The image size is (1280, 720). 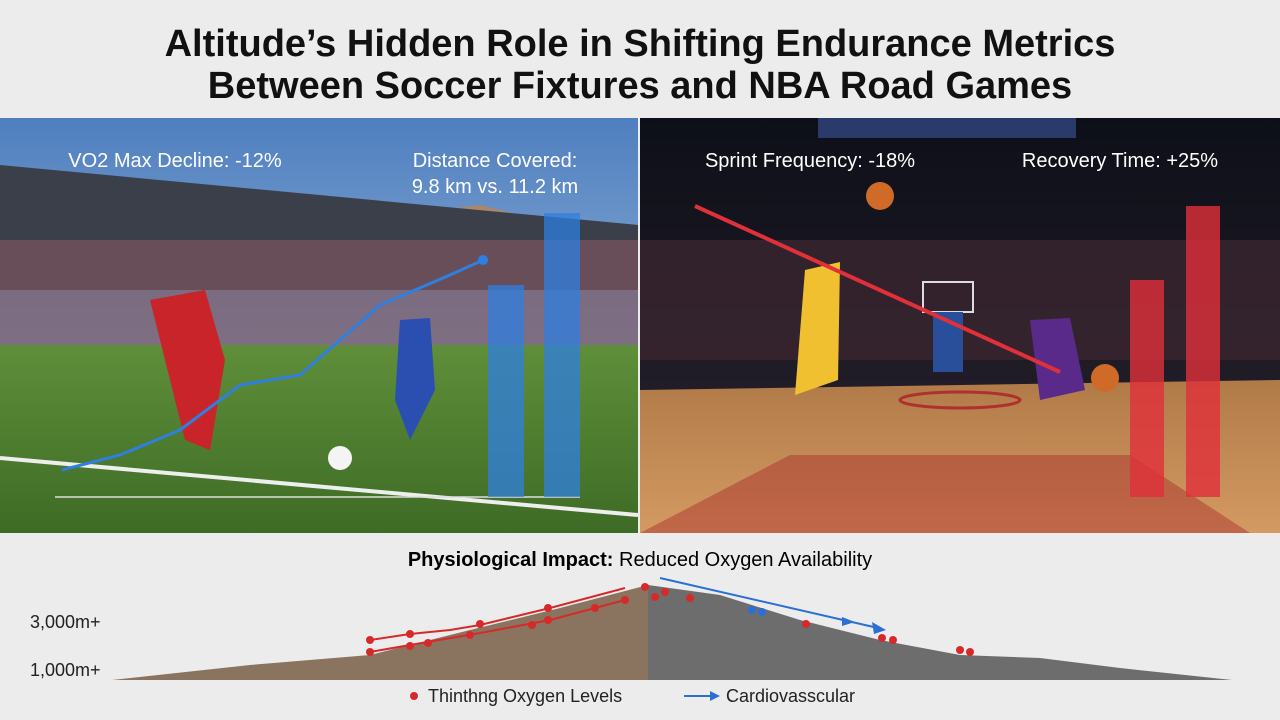 I want to click on altitude-label: 1,000m+, so click(x=65, y=670).